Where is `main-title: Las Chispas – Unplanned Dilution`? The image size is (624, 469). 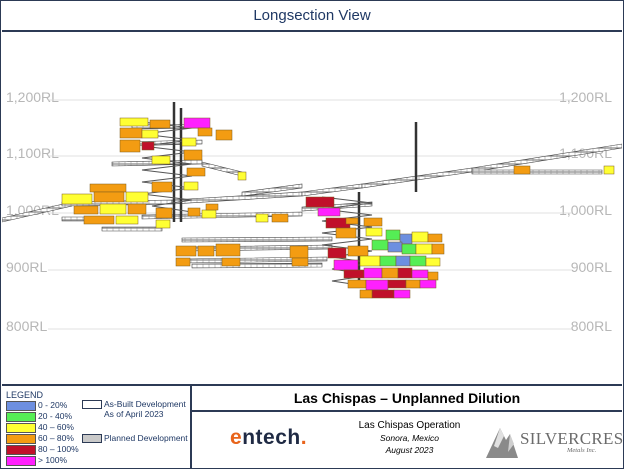
main-title: Las Chispas – Unplanned Dilution is located at coordinates (407, 399).